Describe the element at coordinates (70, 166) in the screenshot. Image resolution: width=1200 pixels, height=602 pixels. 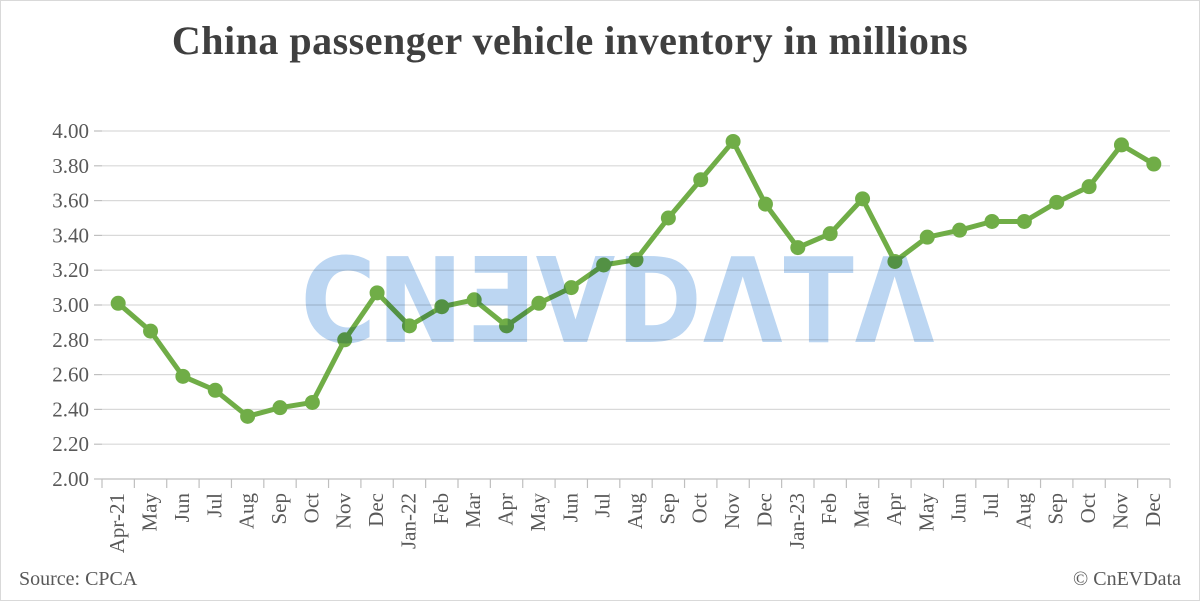
I see `y-tick-label: 3.80` at that location.